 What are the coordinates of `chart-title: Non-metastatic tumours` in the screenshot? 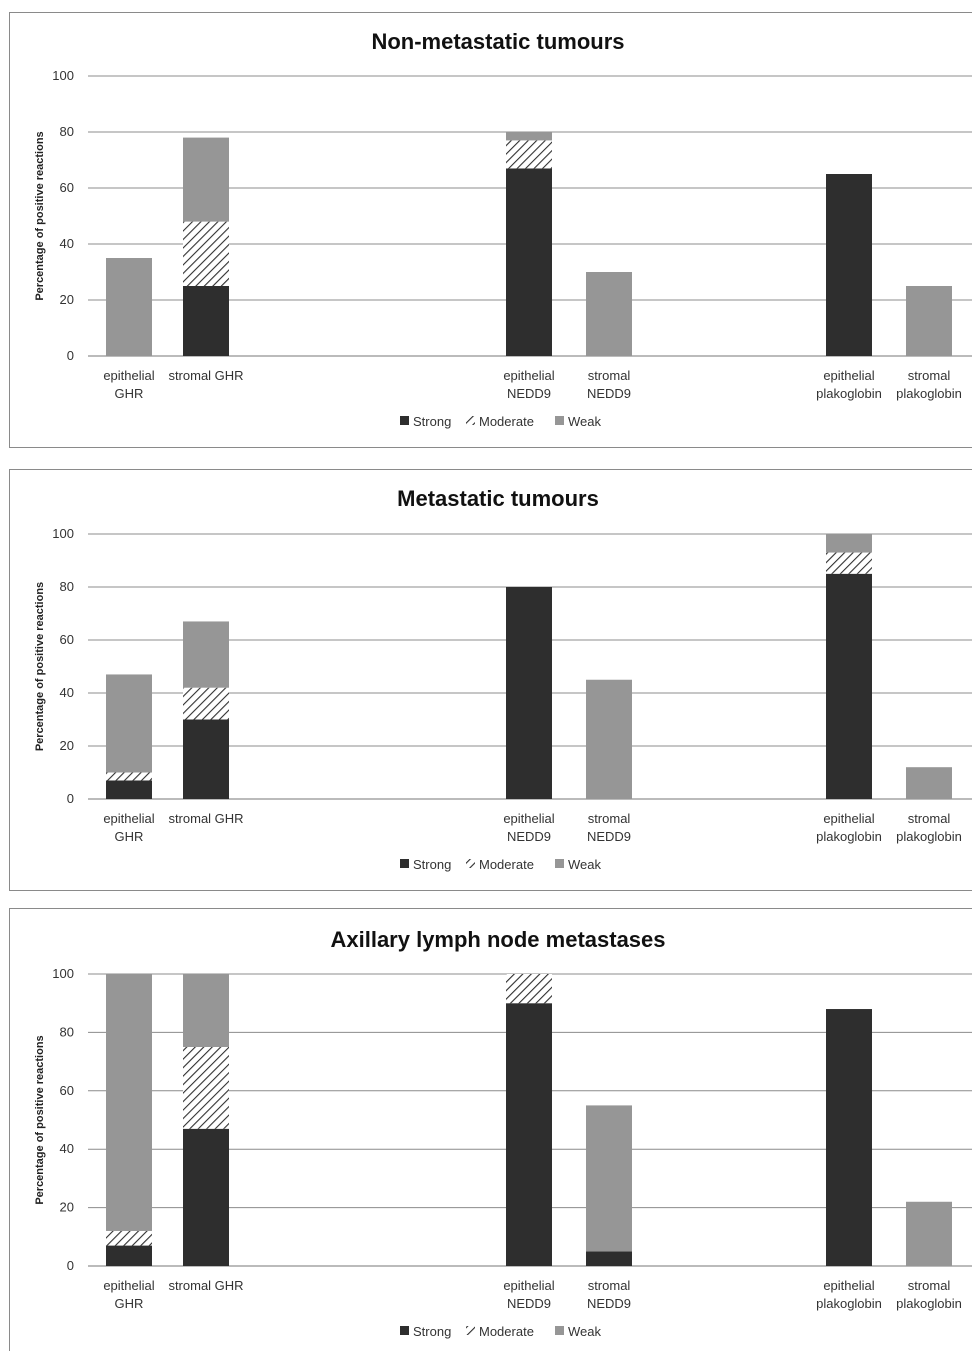 It's located at (497, 41).